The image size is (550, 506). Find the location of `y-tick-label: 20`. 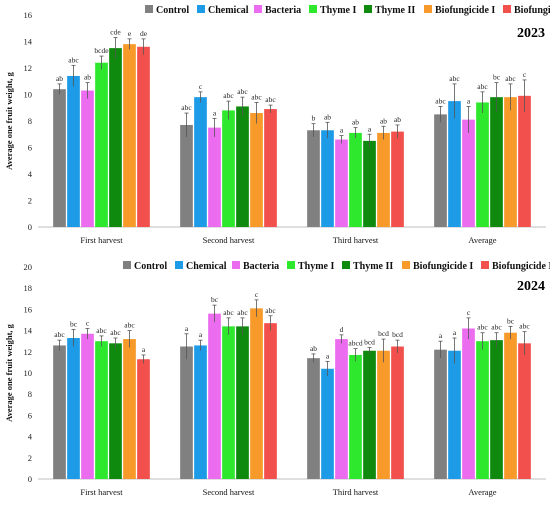

y-tick-label: 20 is located at coordinates (28, 267).